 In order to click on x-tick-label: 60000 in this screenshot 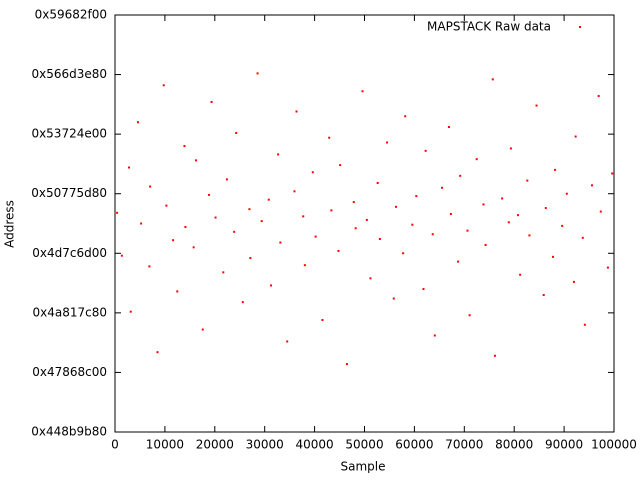, I will do `click(414, 445)`.